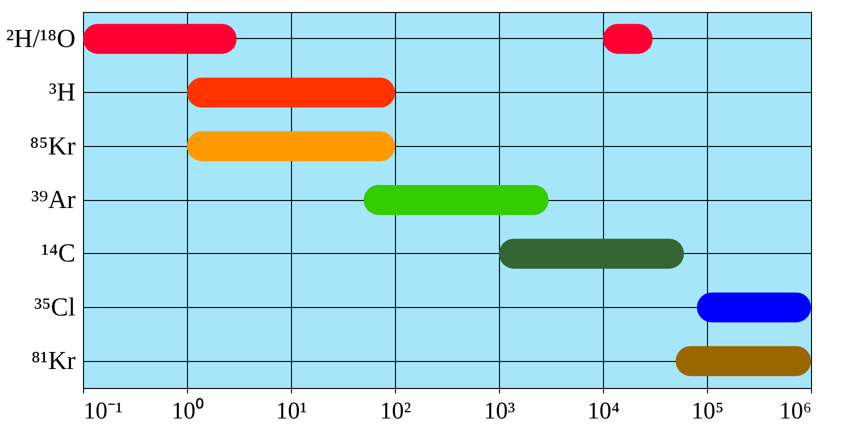 This screenshot has height=440, width=861. Describe the element at coordinates (62, 92) in the screenshot. I see `y-tick-label: ³H` at that location.